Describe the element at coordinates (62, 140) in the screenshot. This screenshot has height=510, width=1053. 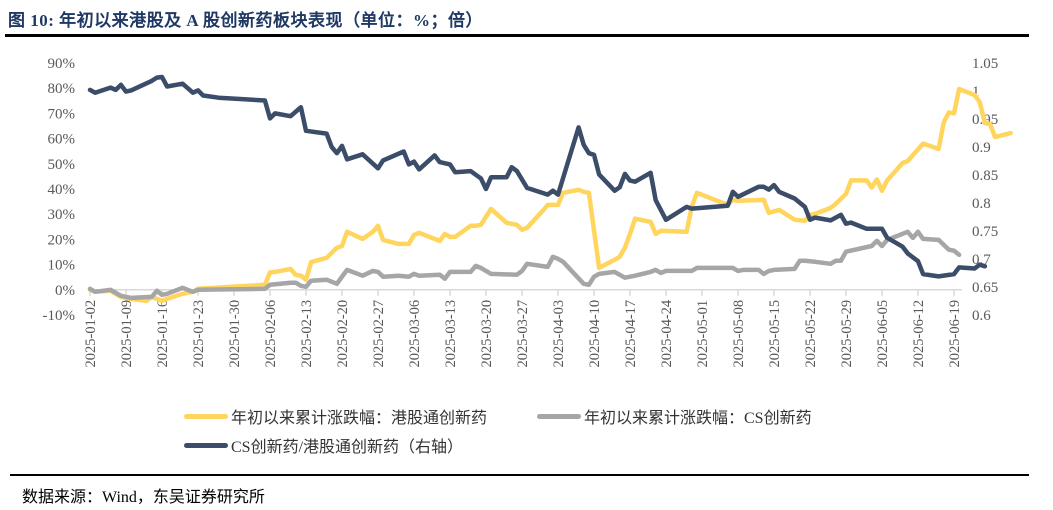
I see `left-y-tick-label: 60%` at that location.